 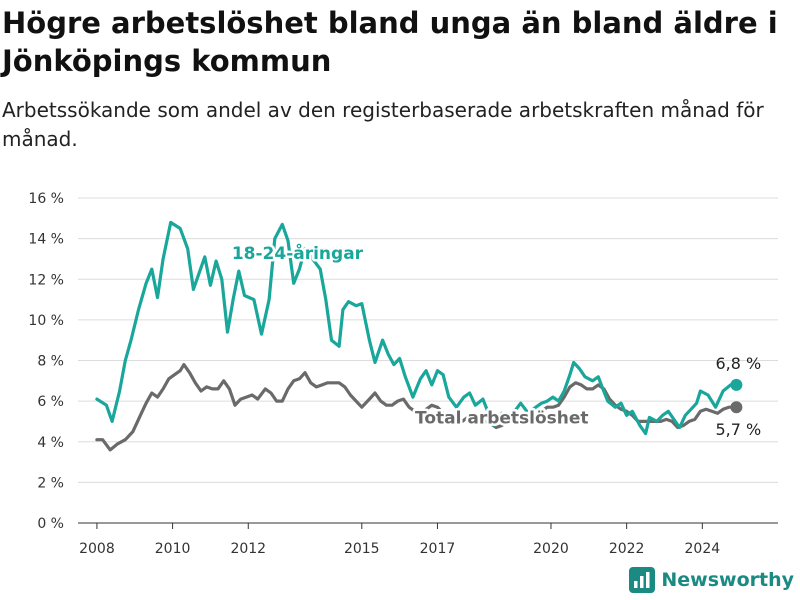 I want to click on y-tick-label: 4 %, so click(x=50, y=443).